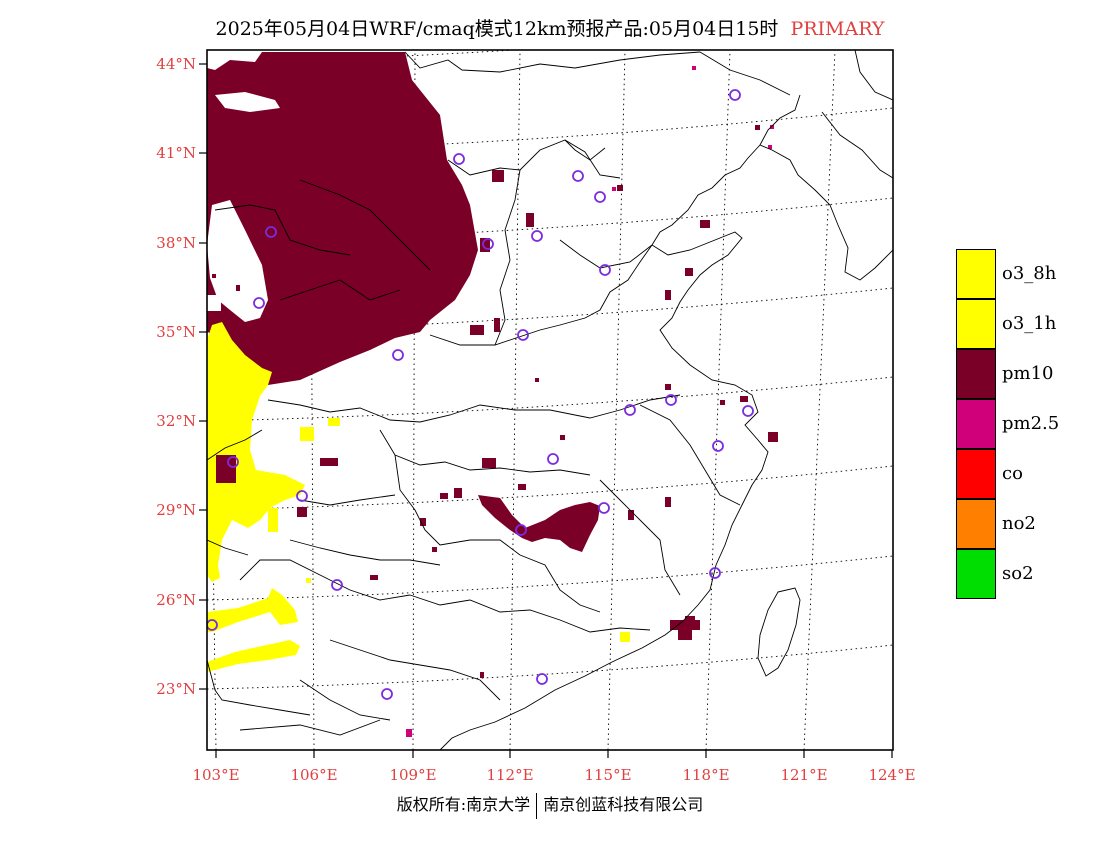 The image size is (1100, 850). I want to click on copyright-footer: 版权所有:南京大学 南京创蓝科技有限公司, so click(550, 805).